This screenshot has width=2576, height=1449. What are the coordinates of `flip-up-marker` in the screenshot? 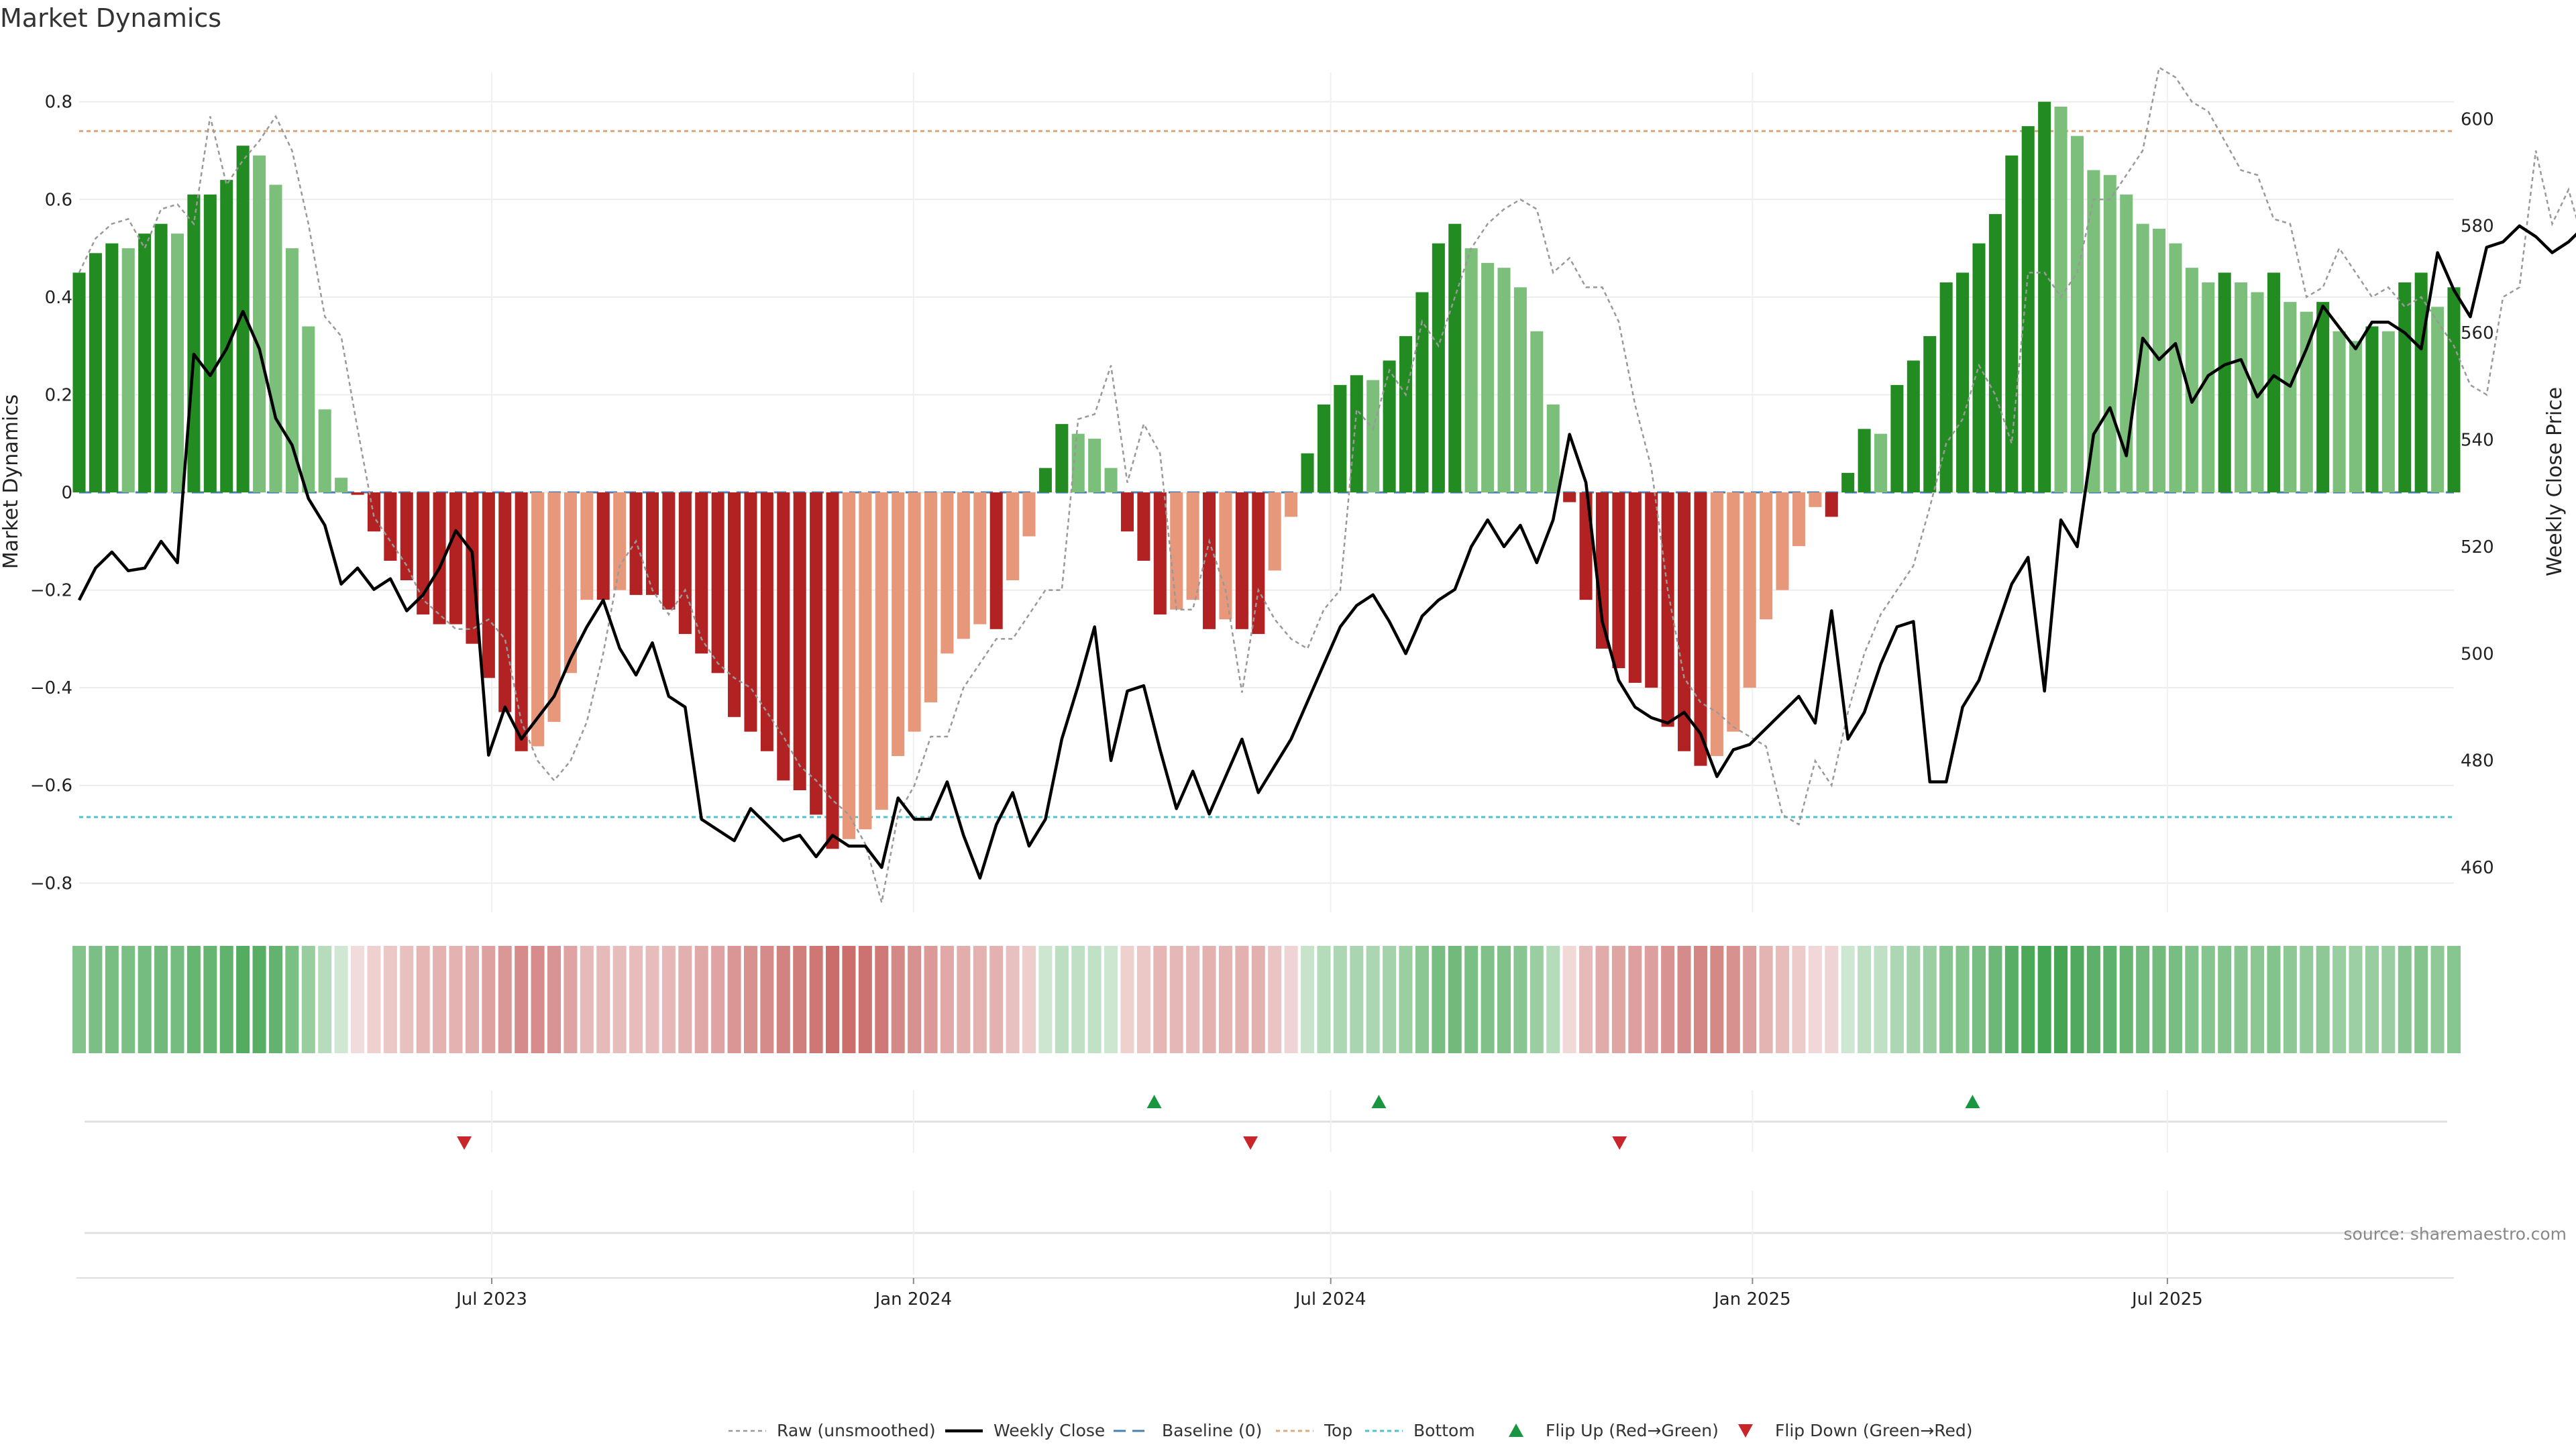 It's located at (1379, 1101).